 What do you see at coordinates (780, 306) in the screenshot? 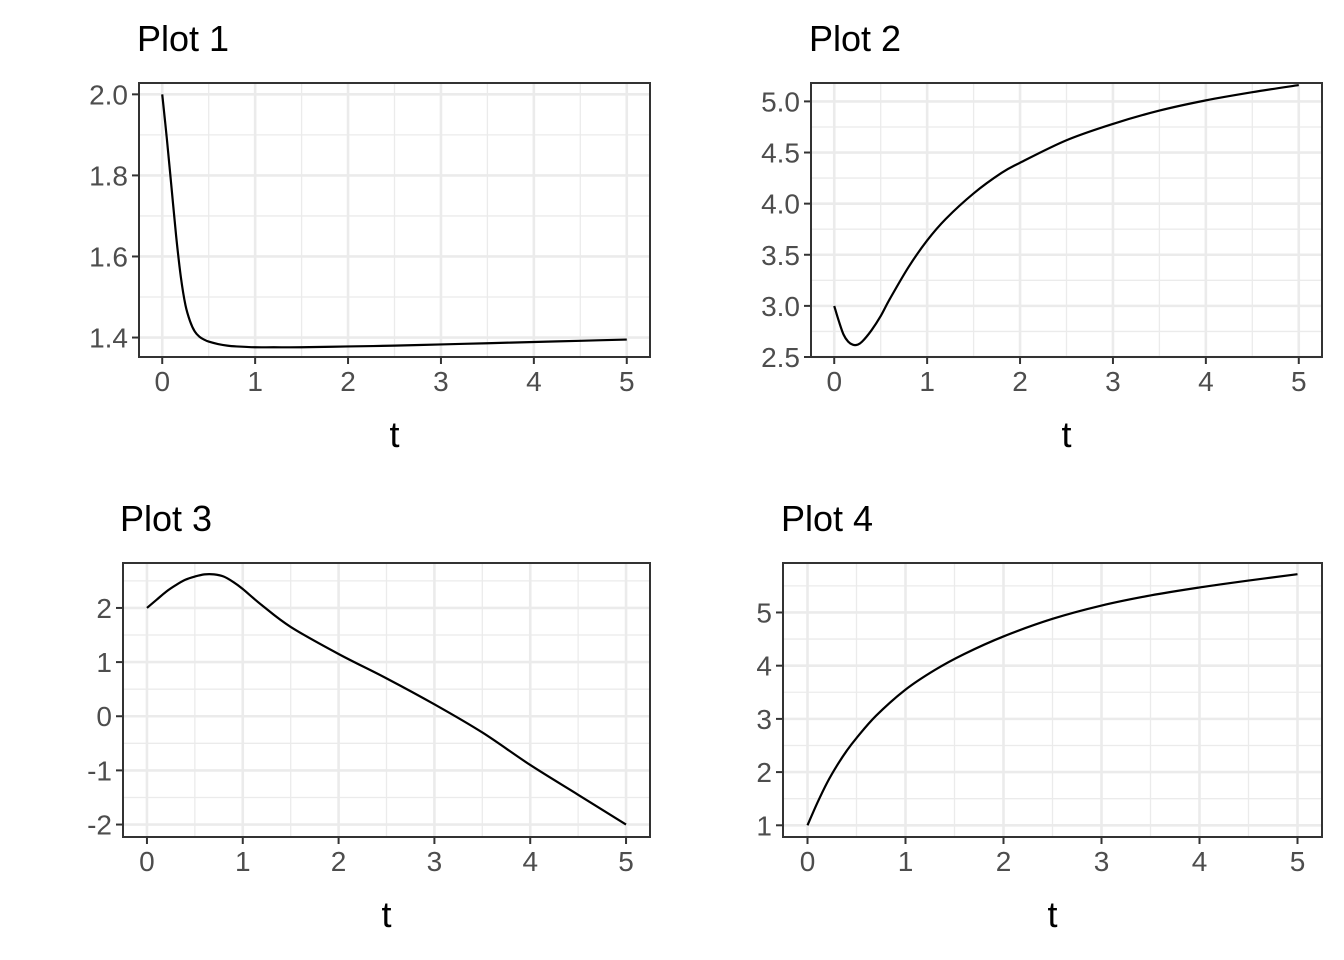
I see `y-tick-label: 3.0` at bounding box center [780, 306].